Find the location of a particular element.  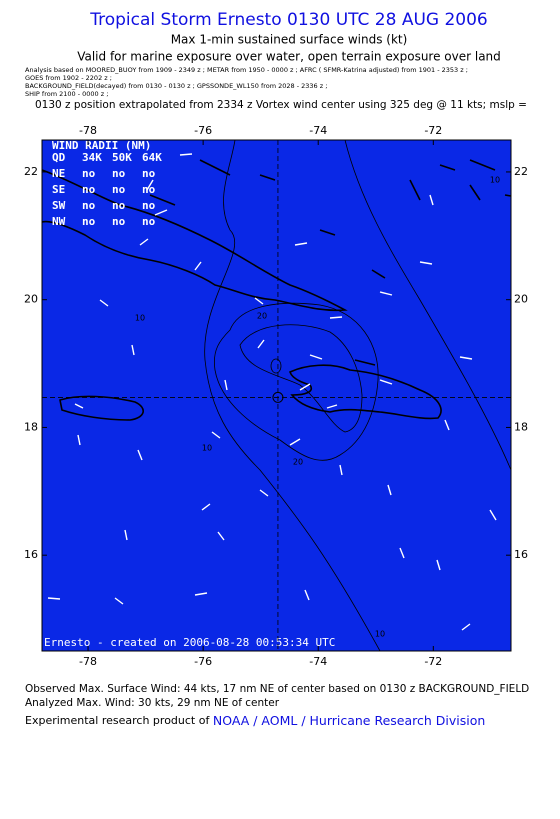

wind-radii-header: 50K is located at coordinates (122, 157).